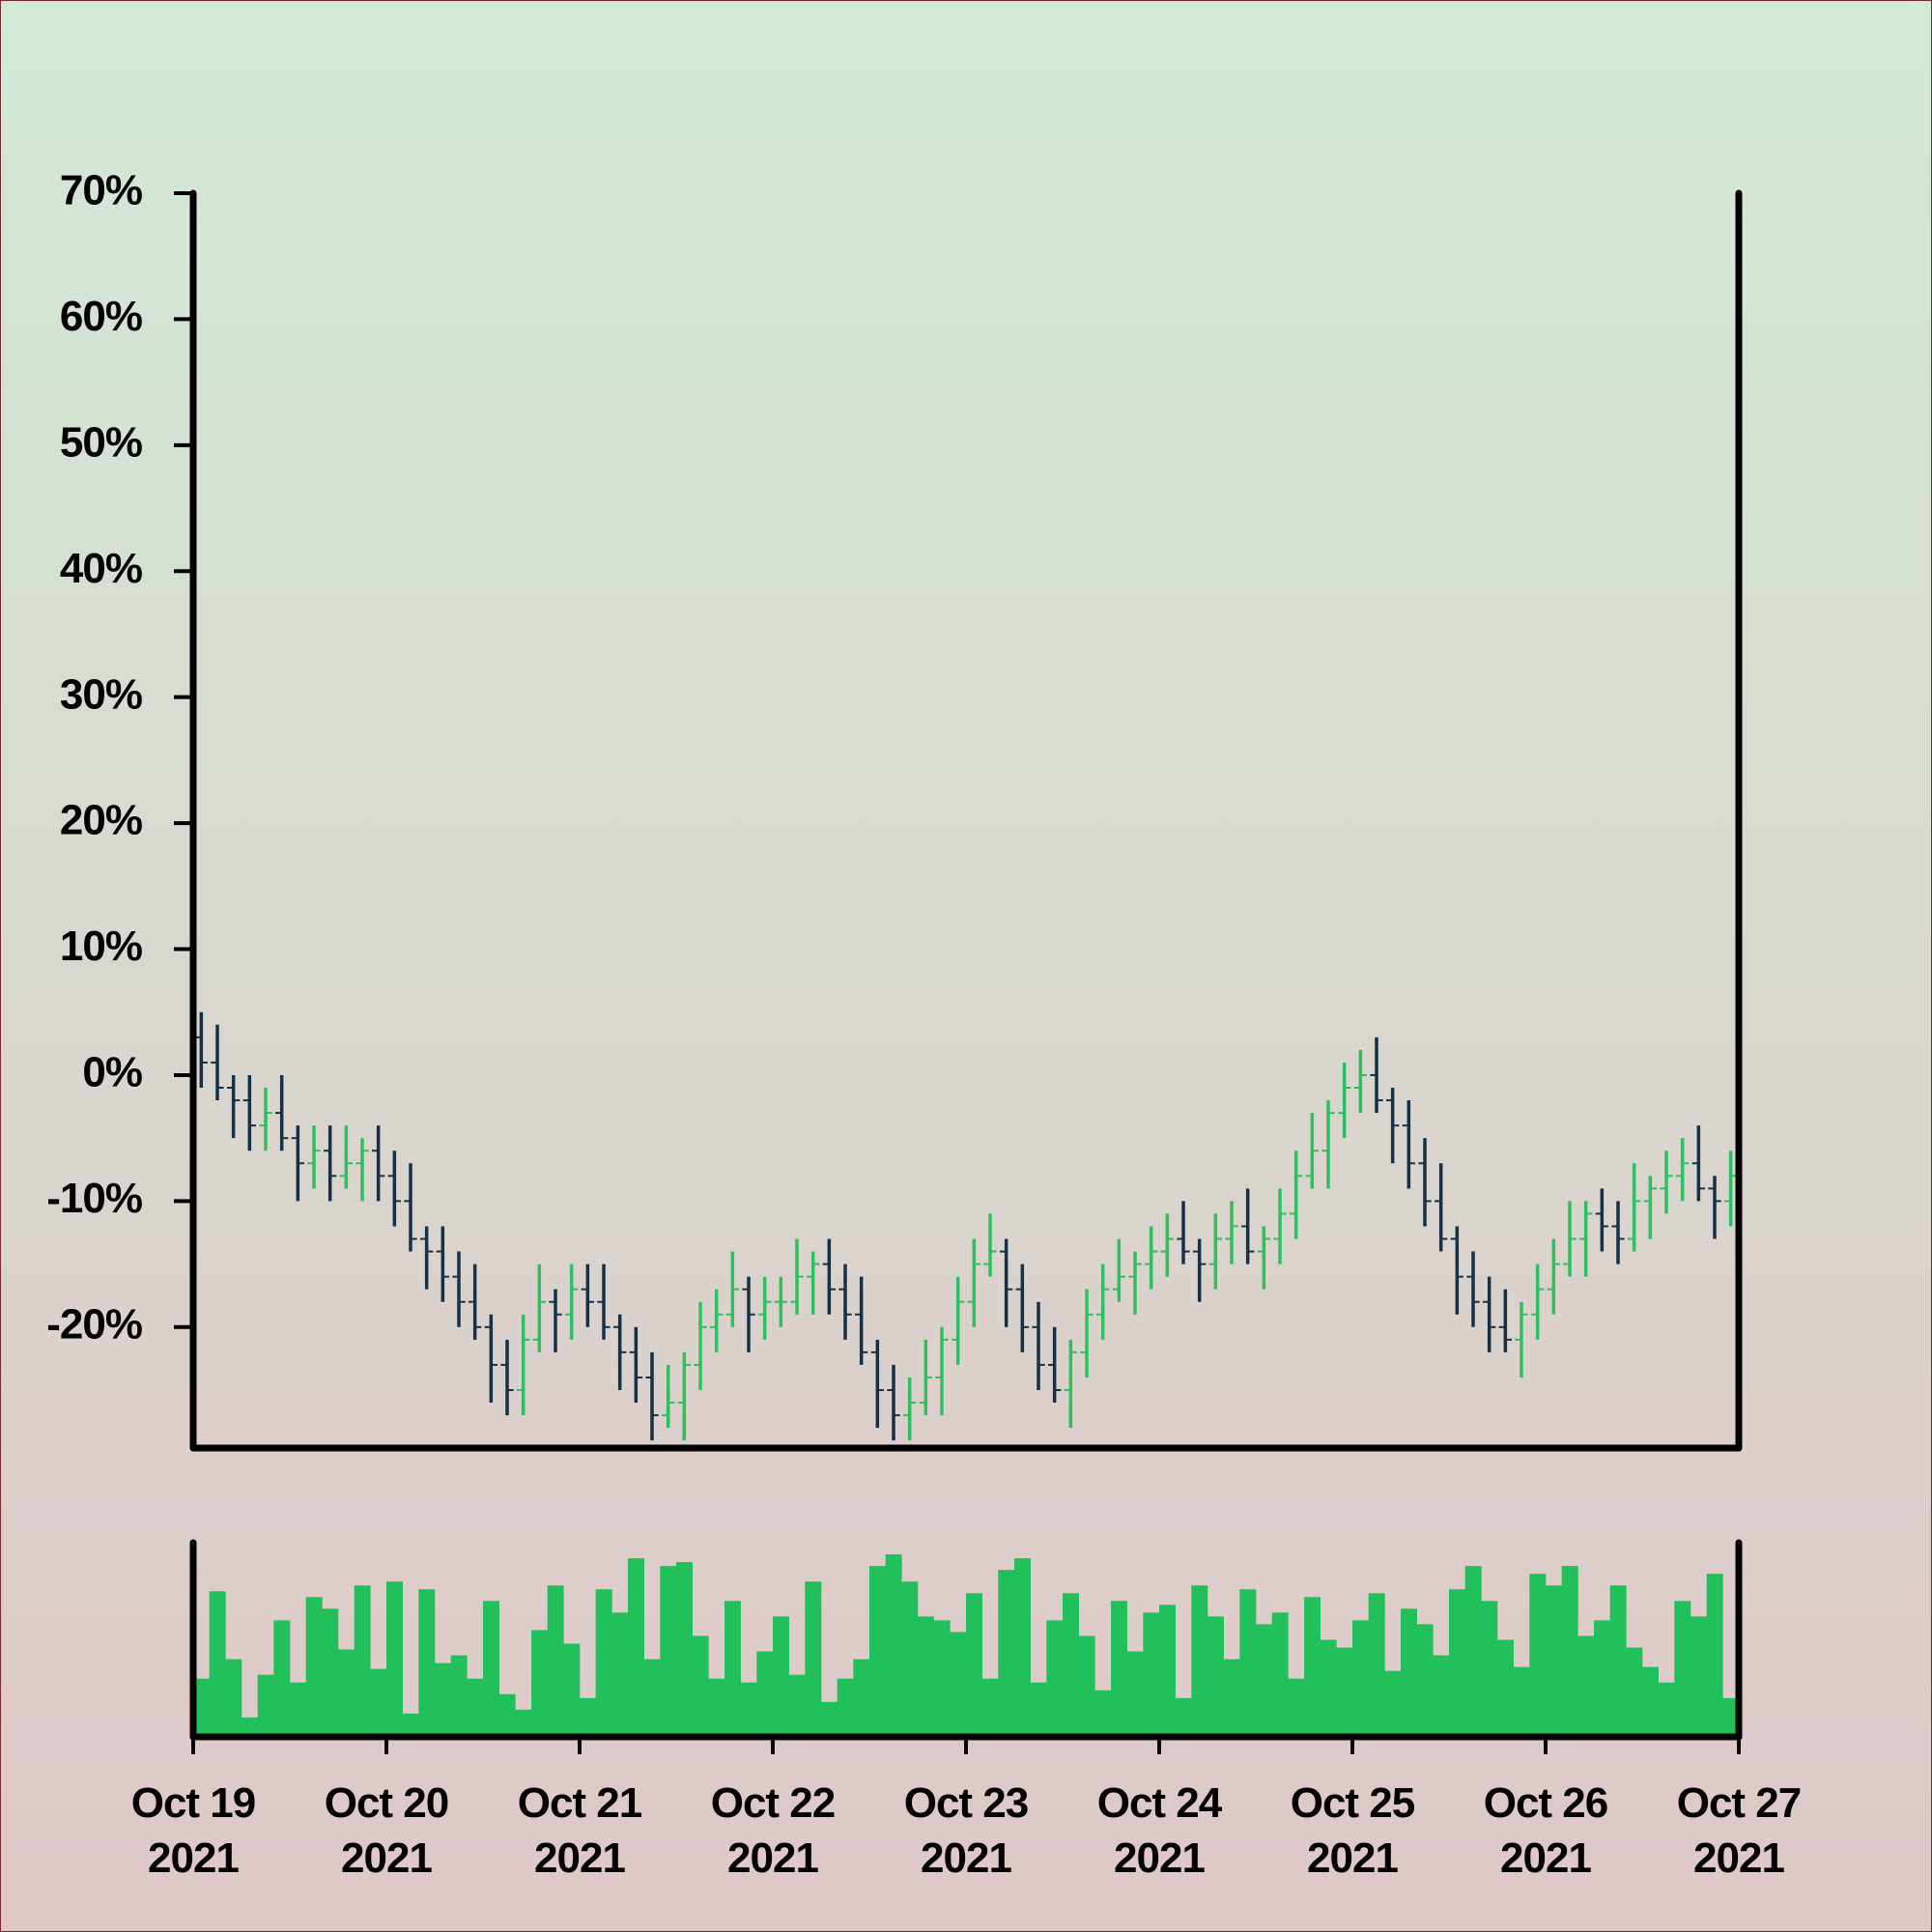  Describe the element at coordinates (1546, 1830) in the screenshot. I see `x-tick-label: Oct 26 2021` at that location.